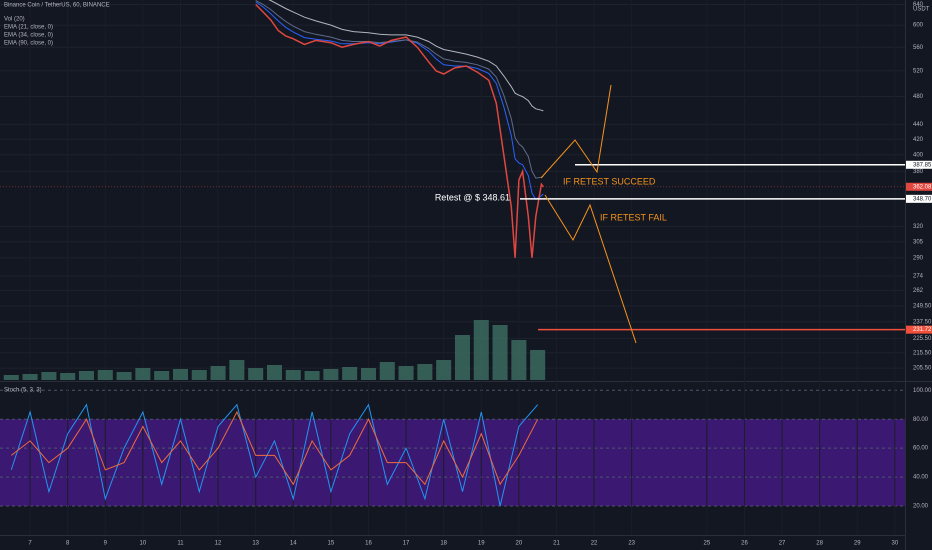  I want to click on x-tick-label: 12, so click(218, 544).